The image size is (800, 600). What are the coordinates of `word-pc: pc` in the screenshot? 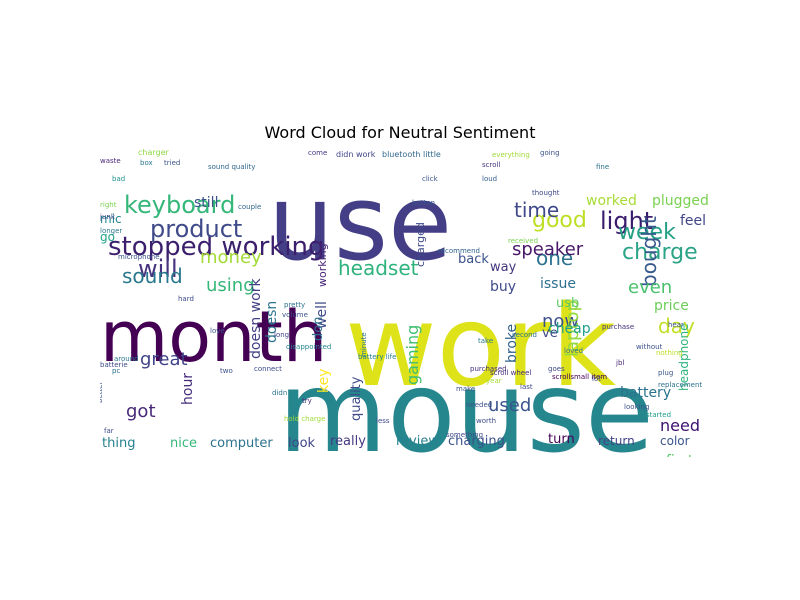 It's located at (116, 371).